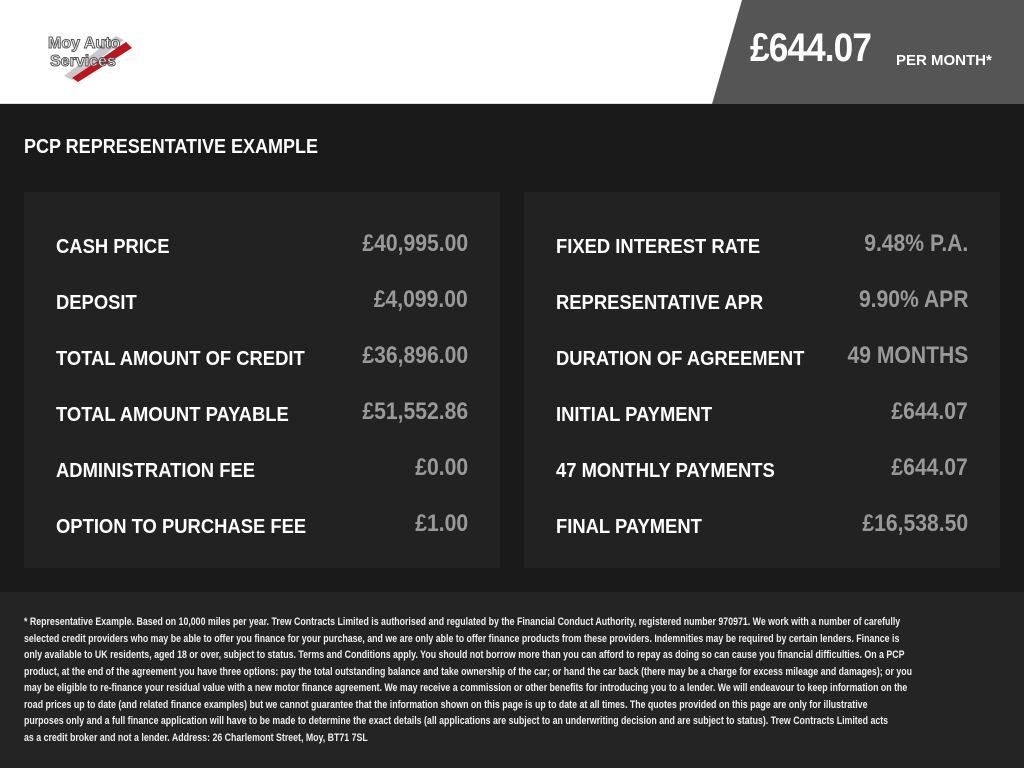  I want to click on row-label: OPTION TO PURCHASE FEE, so click(181, 527).